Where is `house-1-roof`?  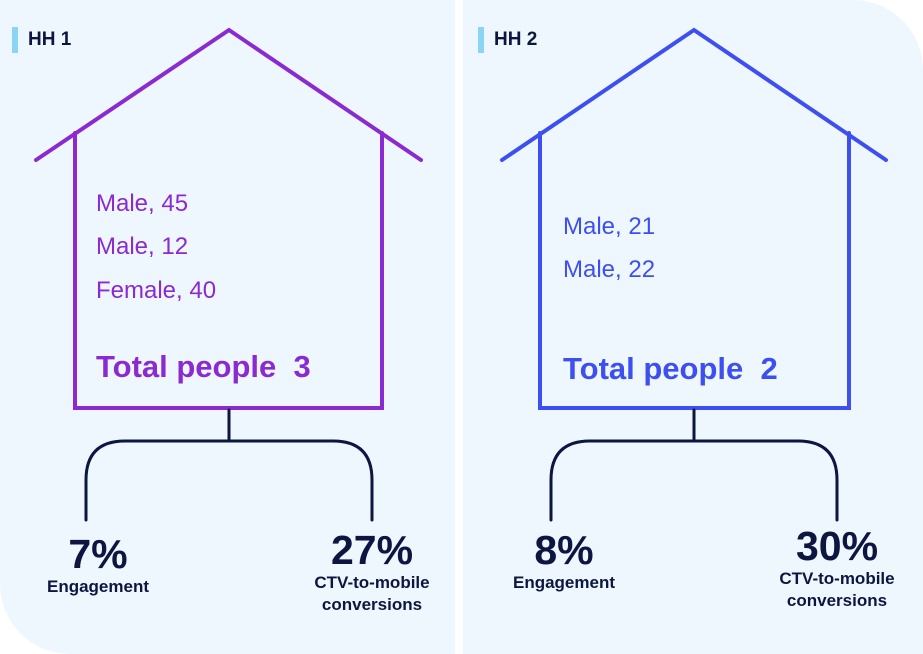 house-1-roof is located at coordinates (228, 94).